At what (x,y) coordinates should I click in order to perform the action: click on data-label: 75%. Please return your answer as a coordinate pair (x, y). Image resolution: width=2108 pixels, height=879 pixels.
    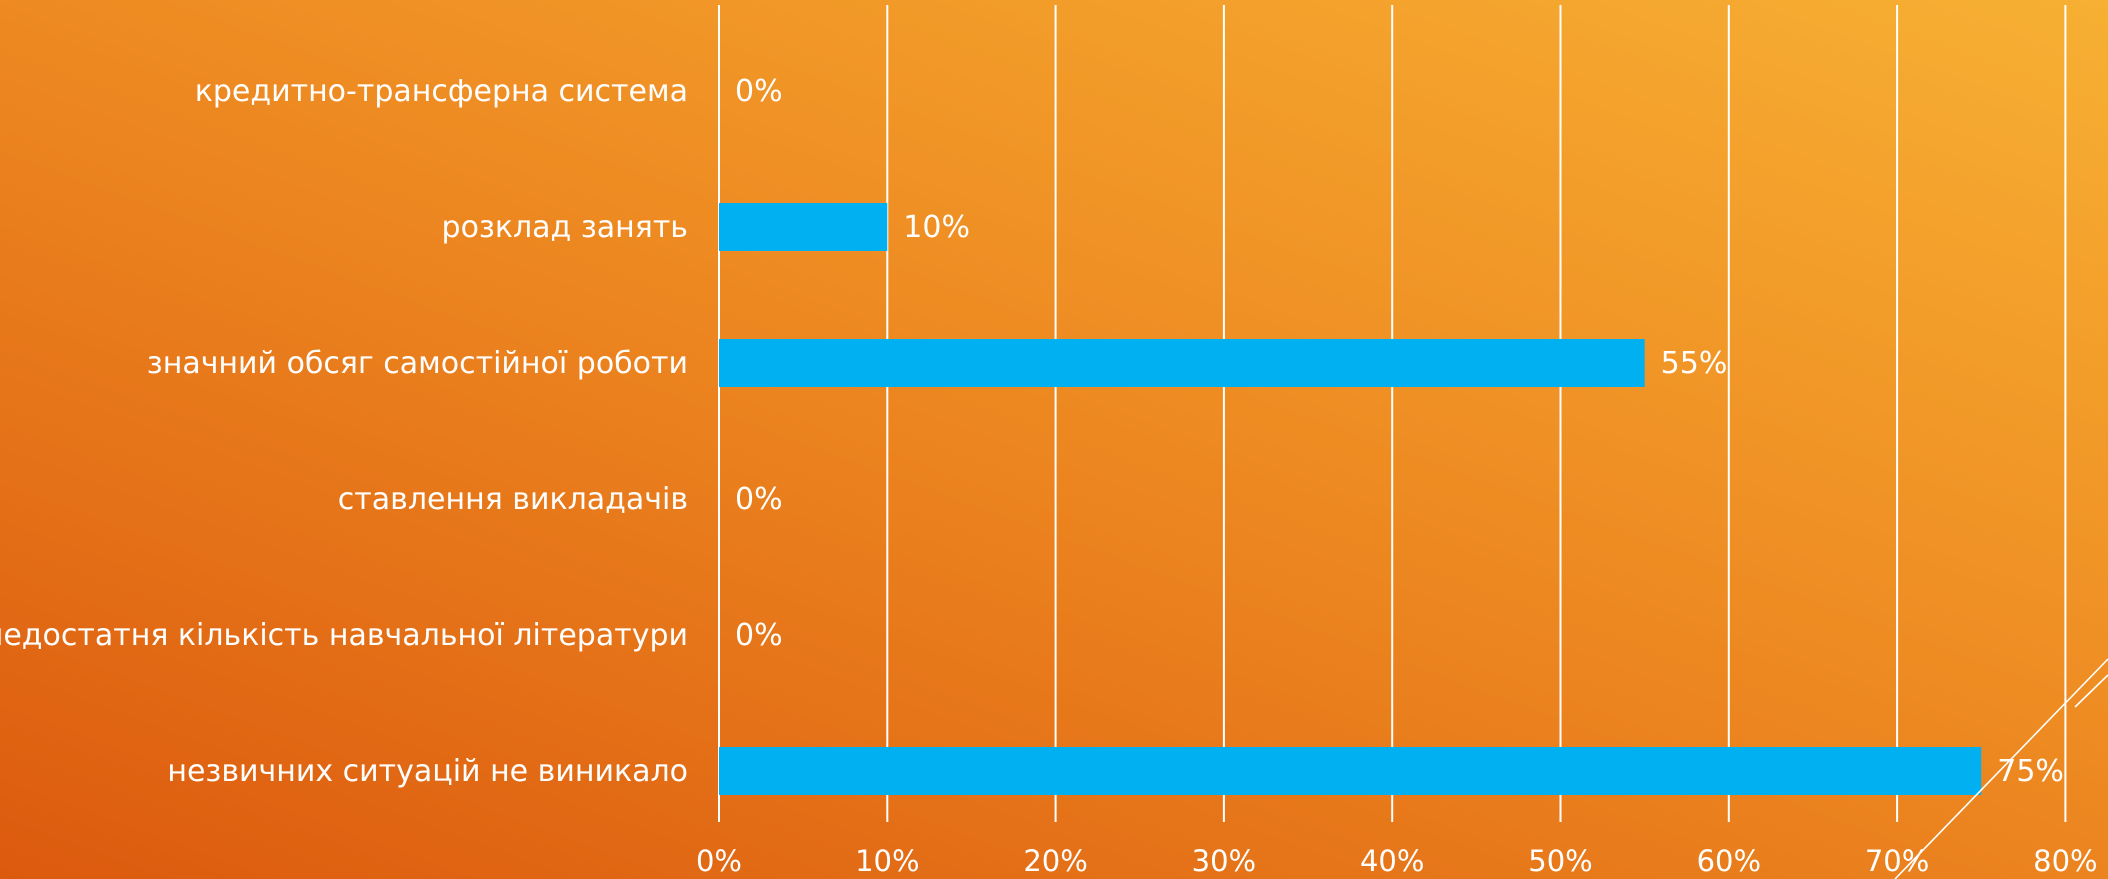
    Looking at the image, I should click on (2030, 771).